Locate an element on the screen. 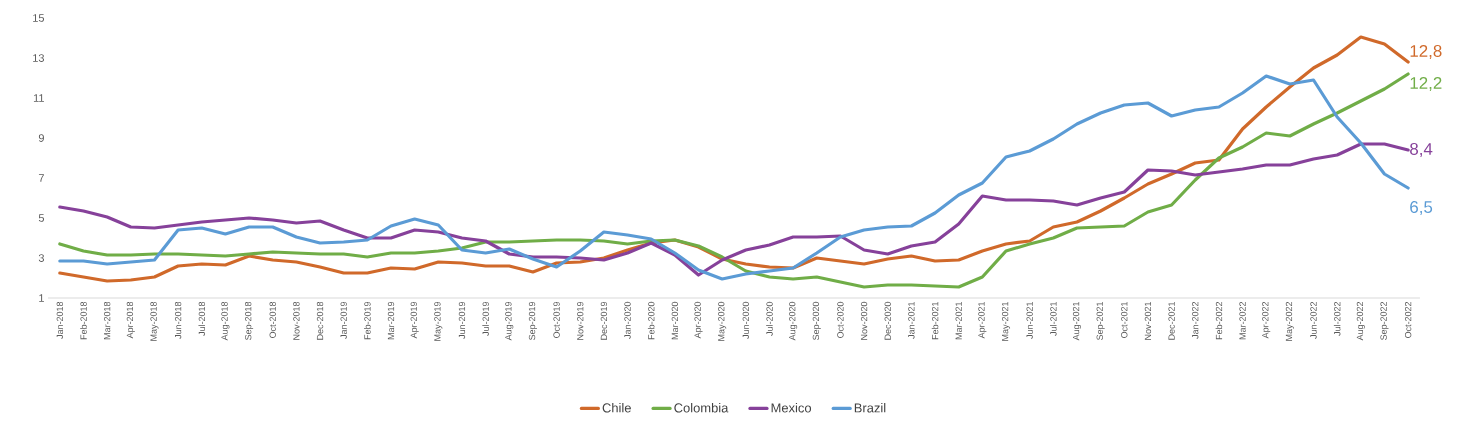  x-tick-label: Feb-2018 is located at coordinates (83, 320).